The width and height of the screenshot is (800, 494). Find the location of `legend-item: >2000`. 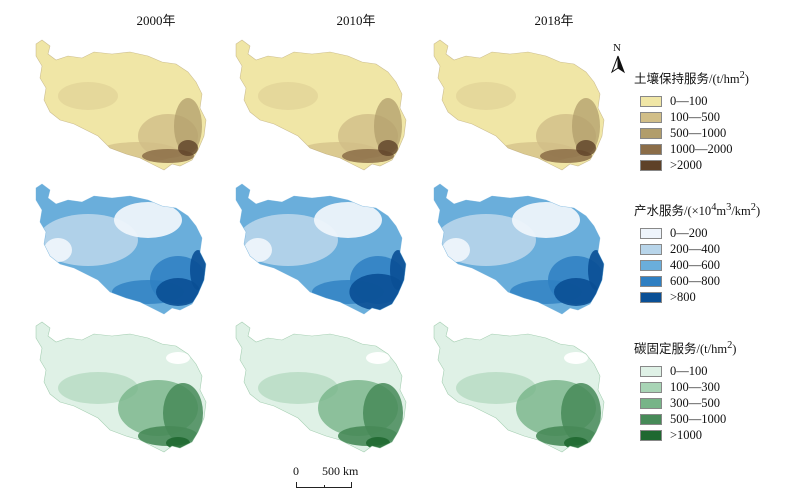

legend-item: >2000 is located at coordinates (694, 165).